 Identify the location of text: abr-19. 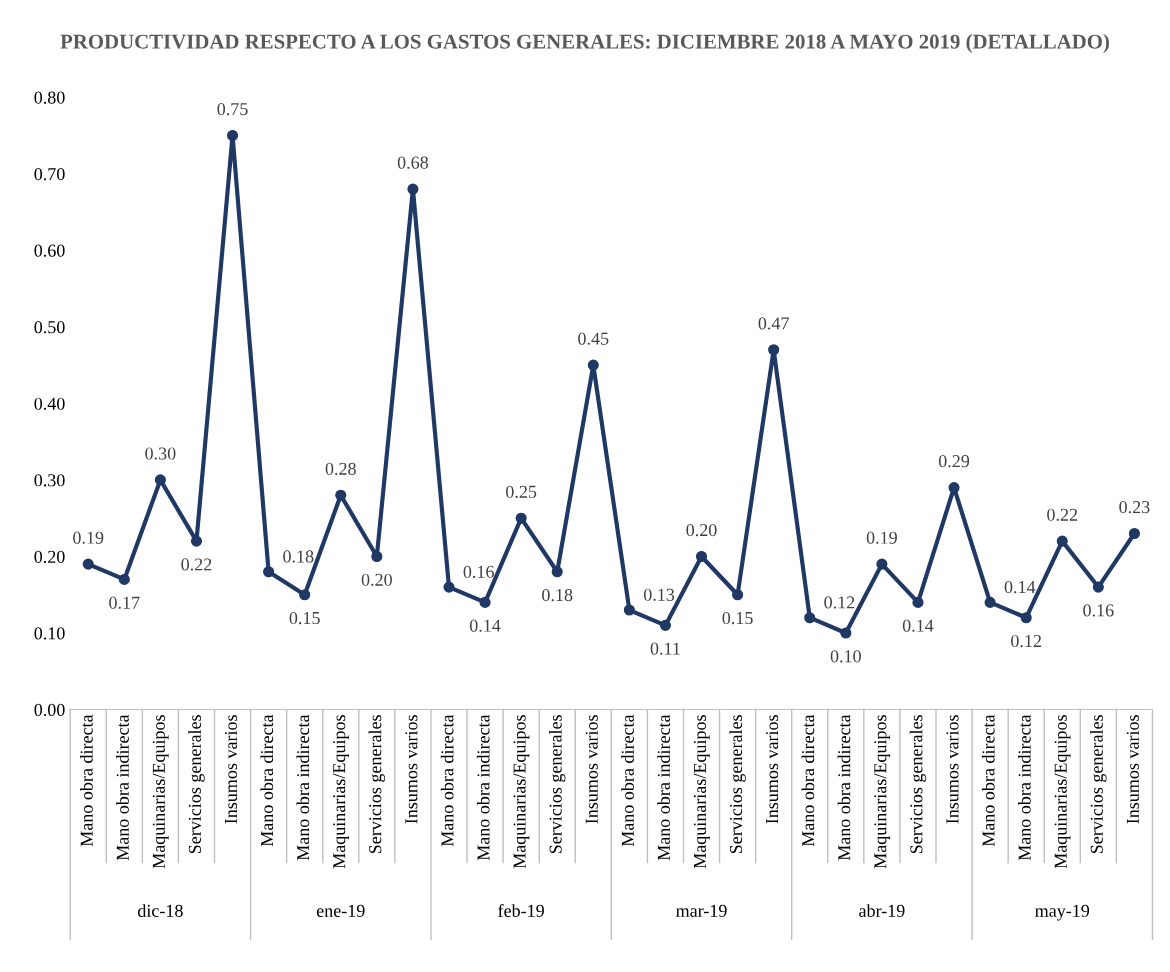
(882, 910).